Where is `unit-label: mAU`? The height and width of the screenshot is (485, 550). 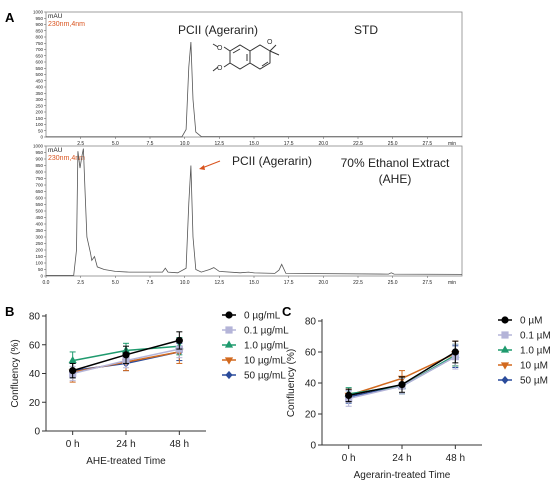 unit-label: mAU is located at coordinates (55, 16).